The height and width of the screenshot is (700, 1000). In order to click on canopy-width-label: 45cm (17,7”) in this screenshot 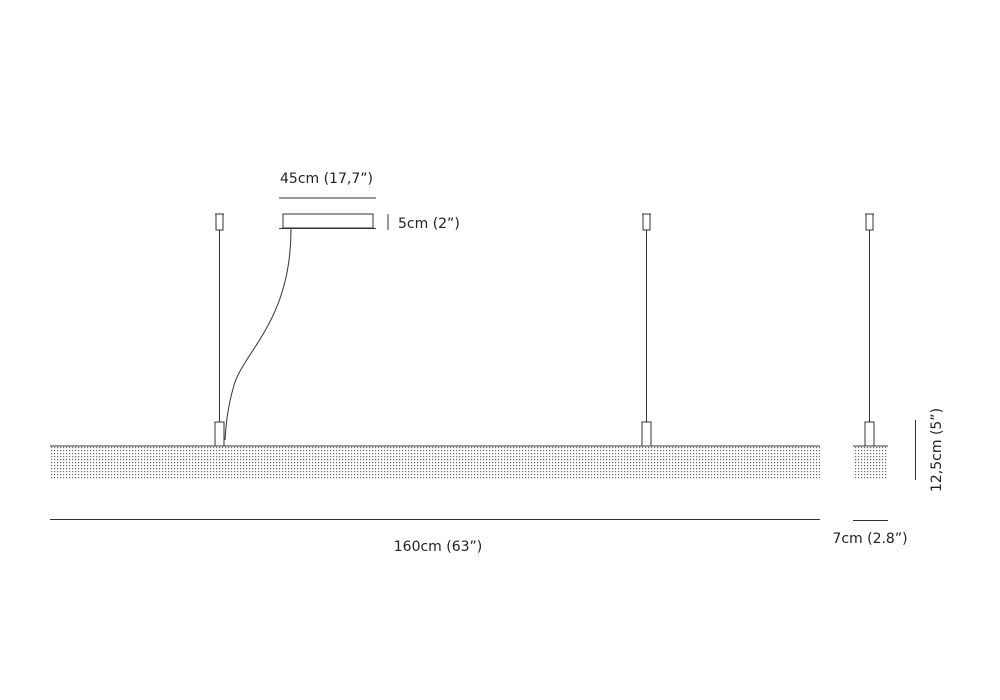, I will do `click(326, 179)`.